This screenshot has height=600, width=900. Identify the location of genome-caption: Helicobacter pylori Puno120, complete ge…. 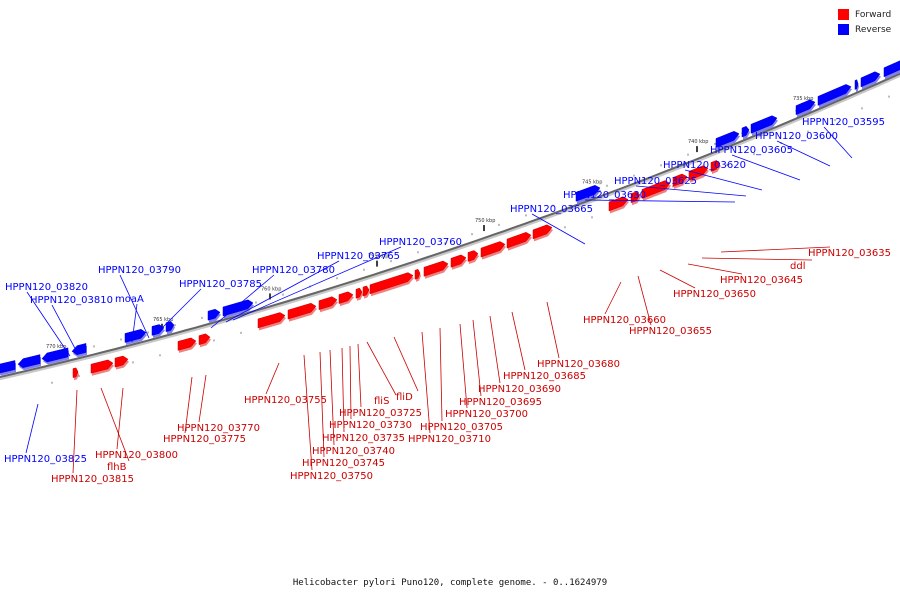
(450, 583).